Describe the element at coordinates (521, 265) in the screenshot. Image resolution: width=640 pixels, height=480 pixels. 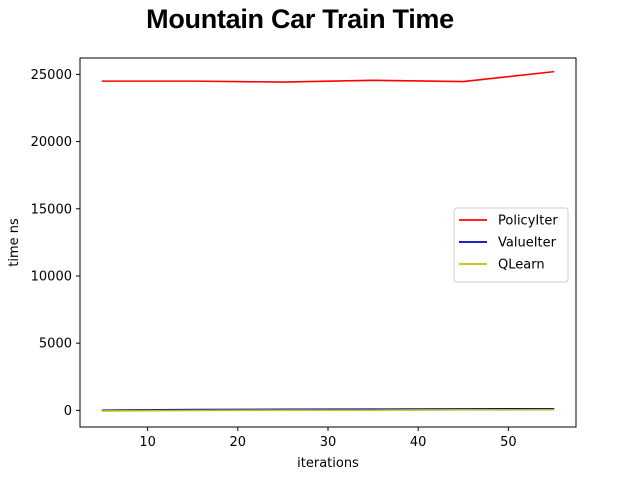
I see `legend-label-qlearn: QLearn` at that location.